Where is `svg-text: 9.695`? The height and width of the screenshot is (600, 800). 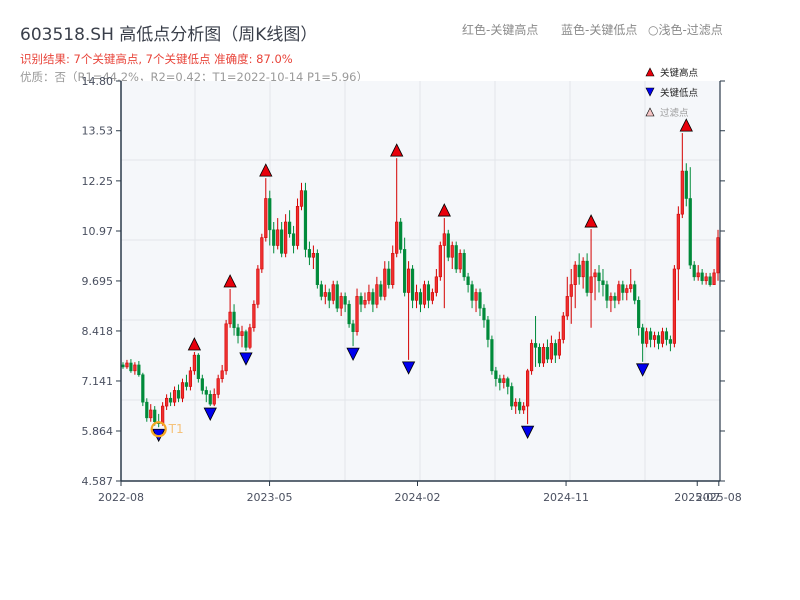 svg-text: 9.695 is located at coordinates (98, 281).